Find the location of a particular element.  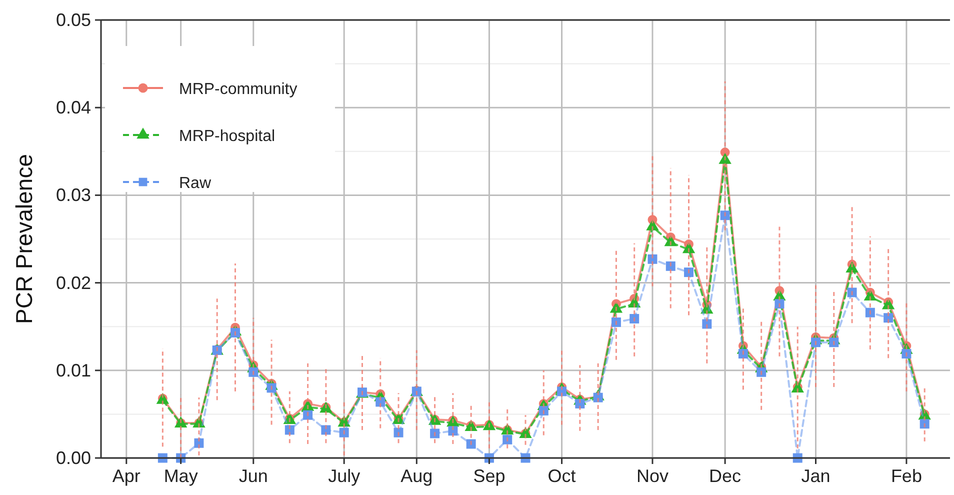

x-tick-label: Dec is located at coordinates (725, 476).